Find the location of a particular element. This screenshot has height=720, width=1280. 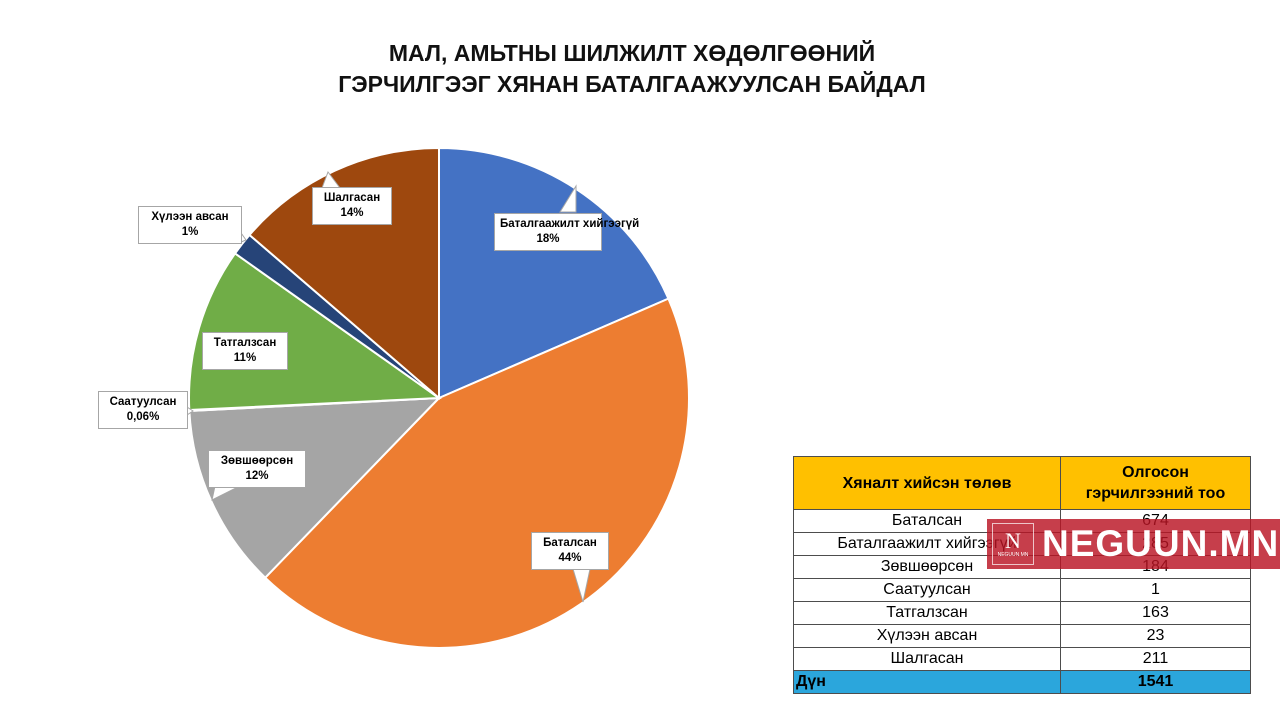

row-count: 23 is located at coordinates (1155, 636).